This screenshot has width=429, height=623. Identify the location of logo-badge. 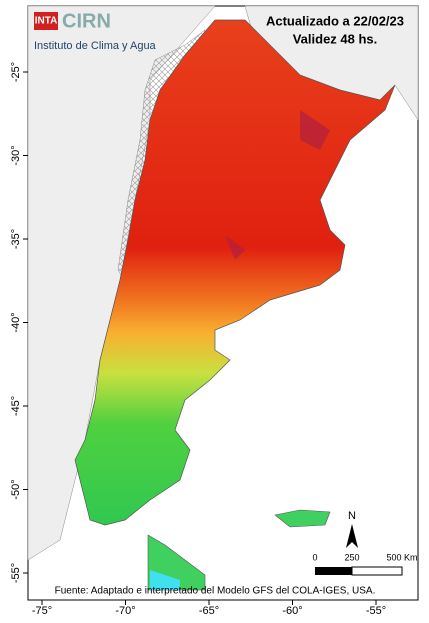
(46, 21).